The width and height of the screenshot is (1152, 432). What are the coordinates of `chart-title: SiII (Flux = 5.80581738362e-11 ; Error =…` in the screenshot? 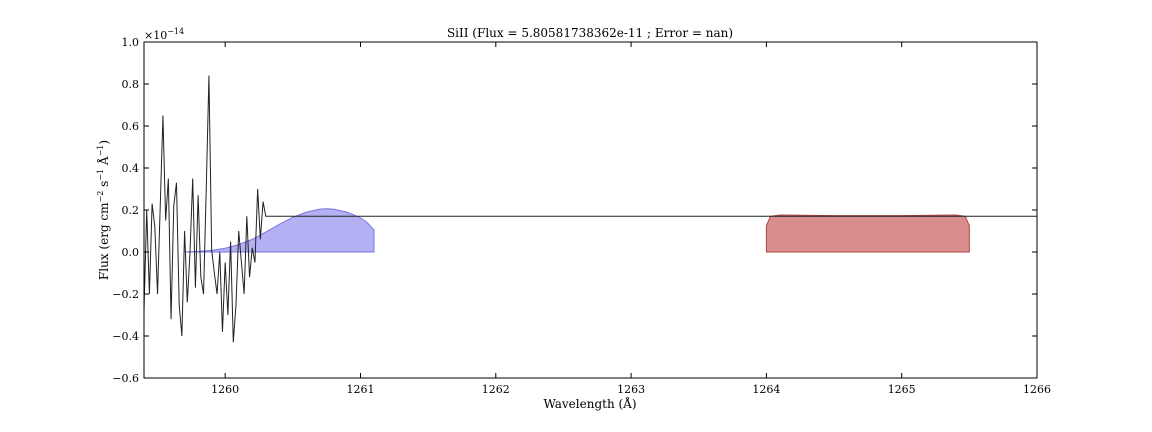 It's located at (590, 33).